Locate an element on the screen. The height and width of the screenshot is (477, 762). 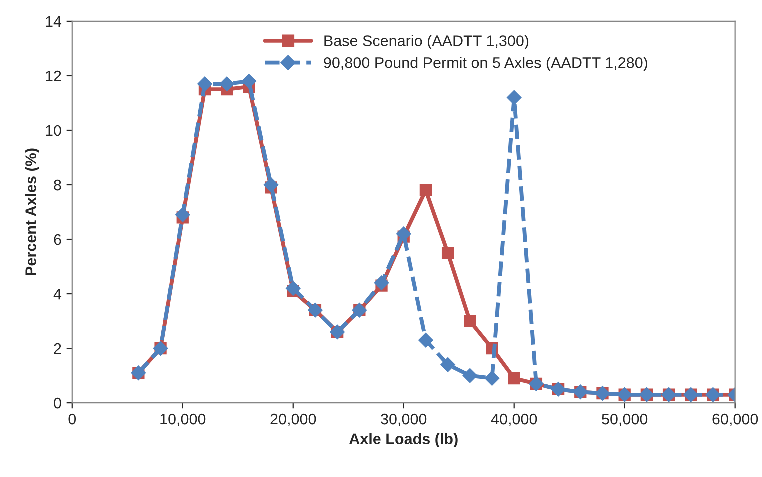
y-tick-label: 4 is located at coordinates (58, 294).